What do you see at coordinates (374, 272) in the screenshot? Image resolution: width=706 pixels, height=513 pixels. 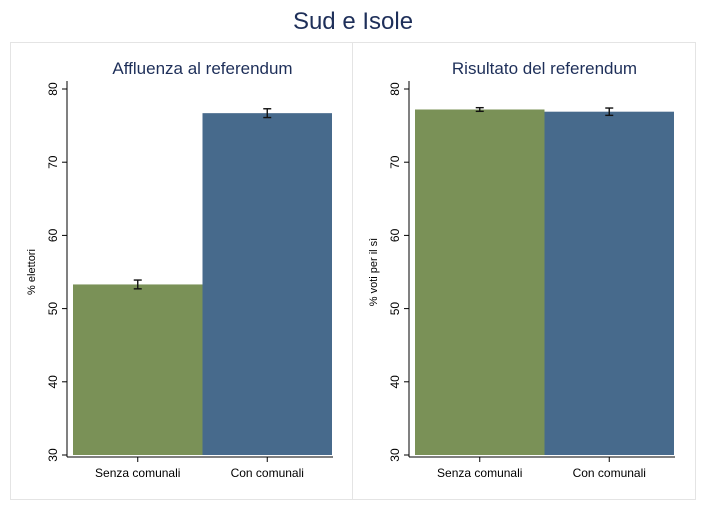 I see `y-axis-label: % voti per il sì` at bounding box center [374, 272].